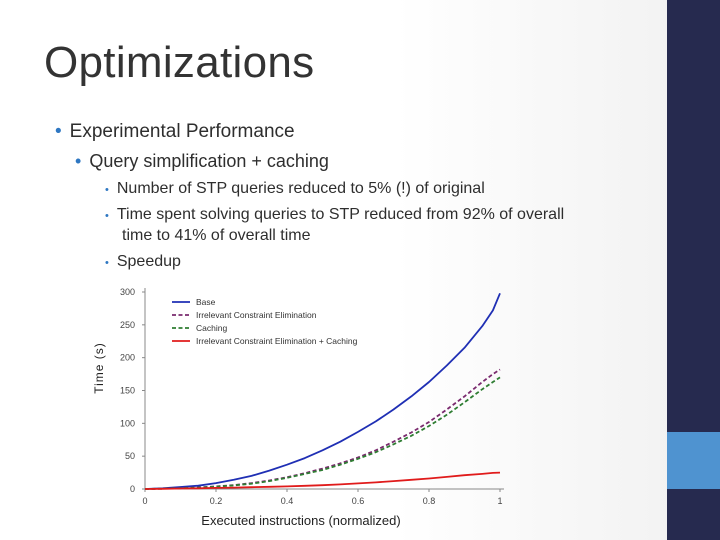  Describe the element at coordinates (206, 302) in the screenshot. I see `legend-label-1: Base` at that location.